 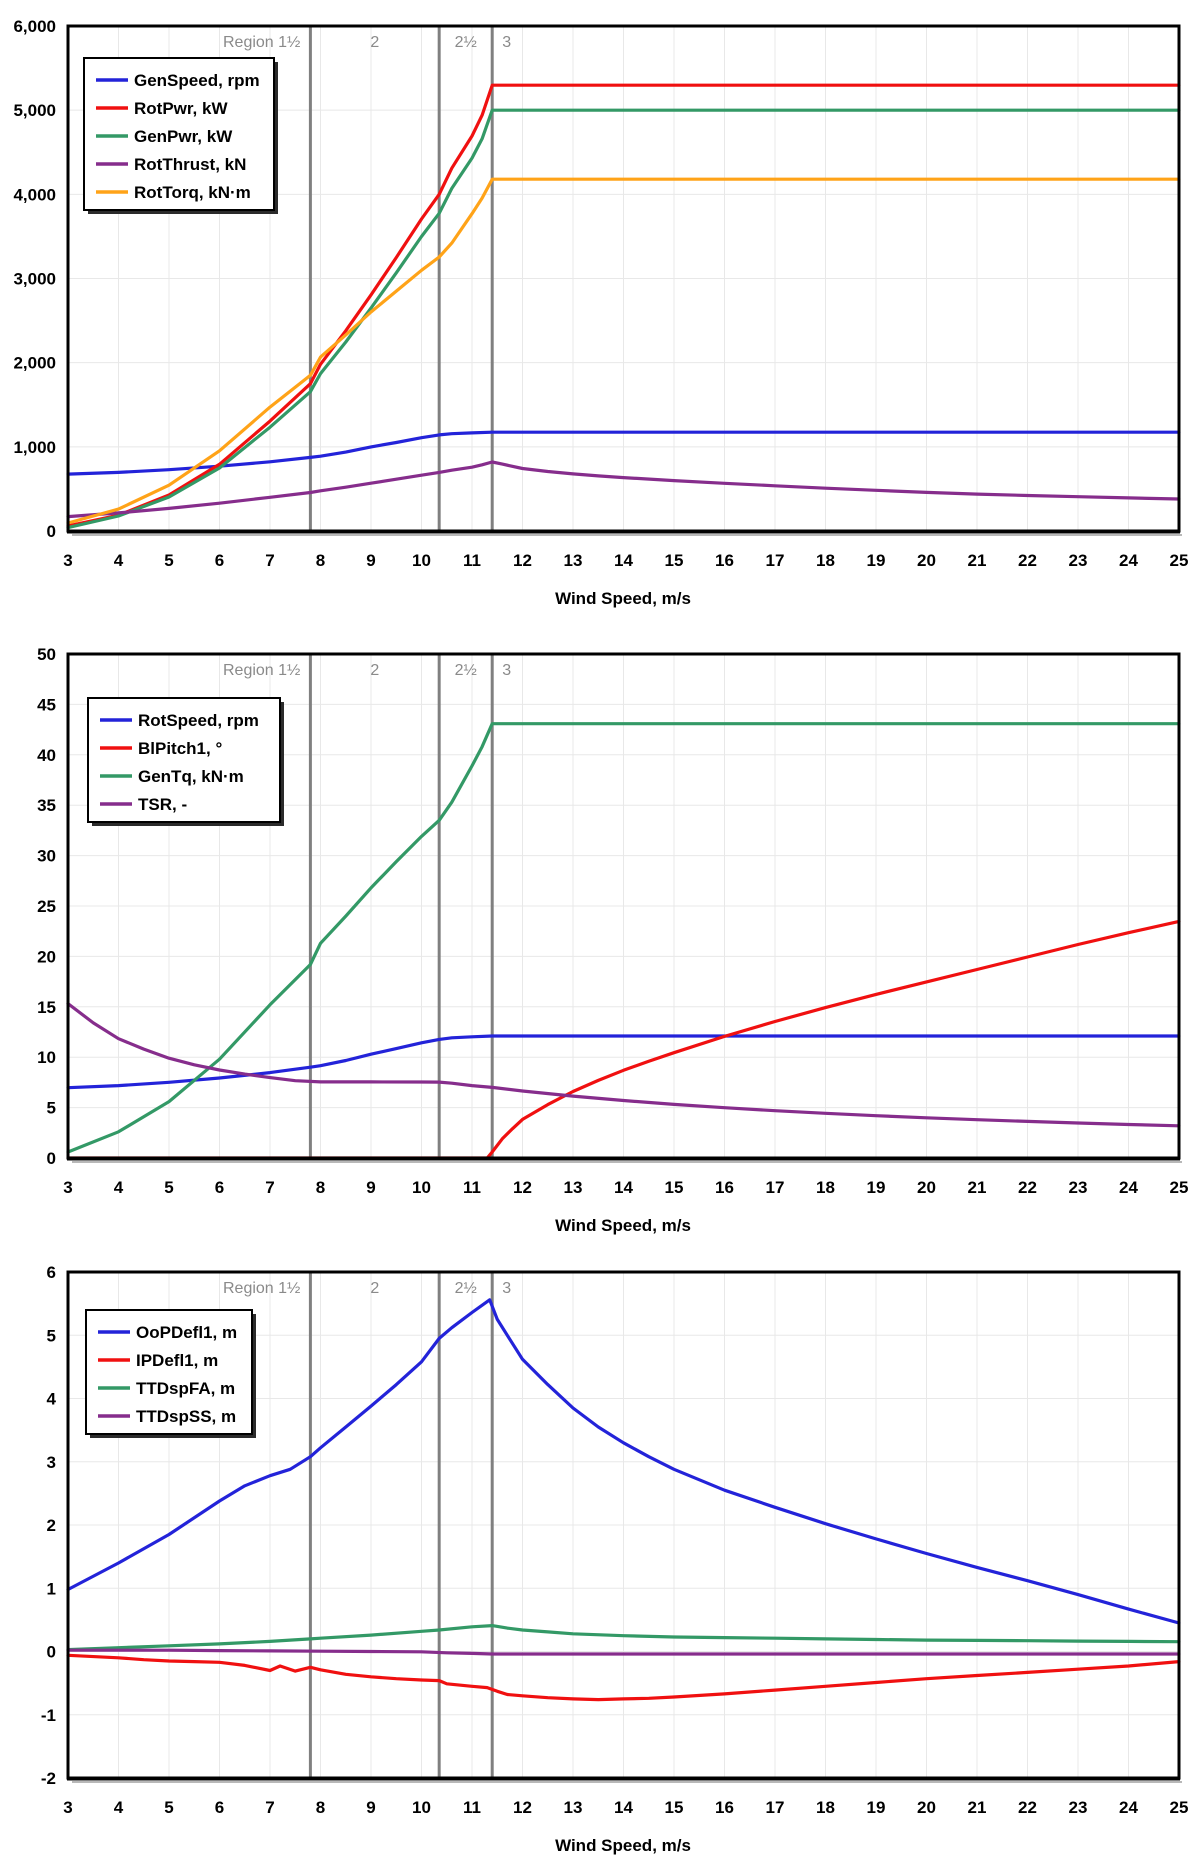 I want to click on series-ttdspfa, so click(x=623, y=1638).